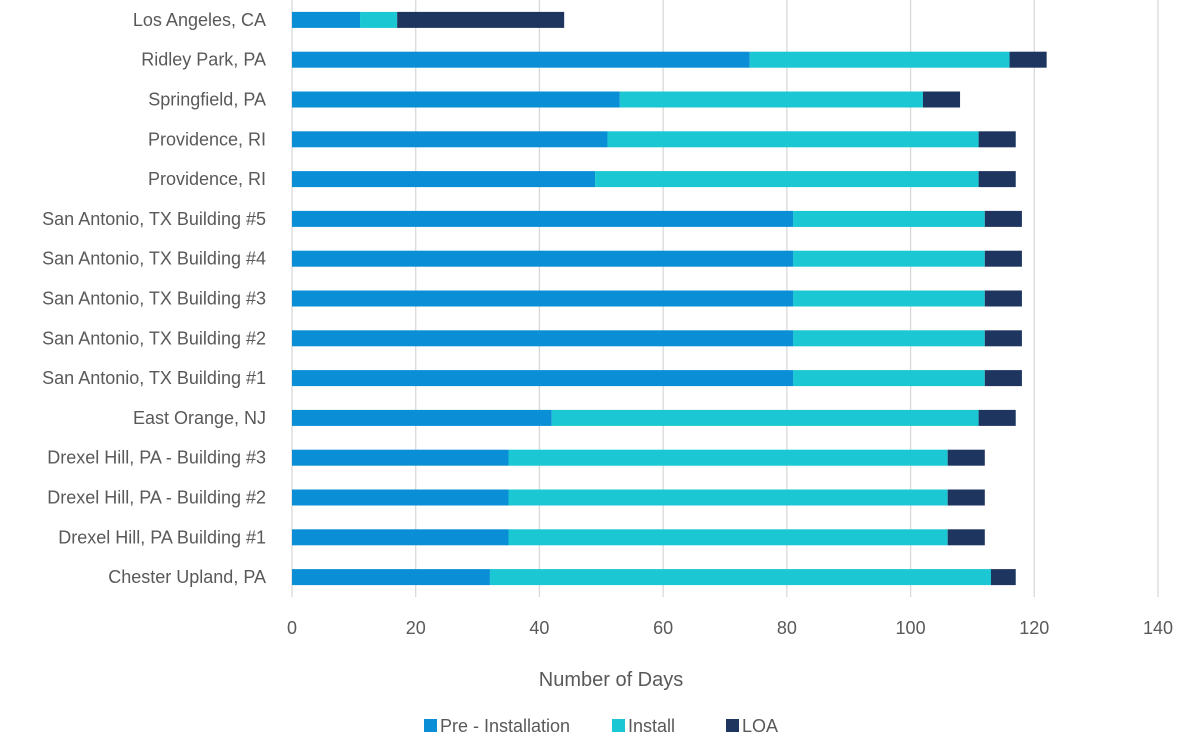 The width and height of the screenshot is (1182, 750). Describe the element at coordinates (156, 458) in the screenshot. I see `category-label: Drexel Hill, PA - Building #3` at that location.